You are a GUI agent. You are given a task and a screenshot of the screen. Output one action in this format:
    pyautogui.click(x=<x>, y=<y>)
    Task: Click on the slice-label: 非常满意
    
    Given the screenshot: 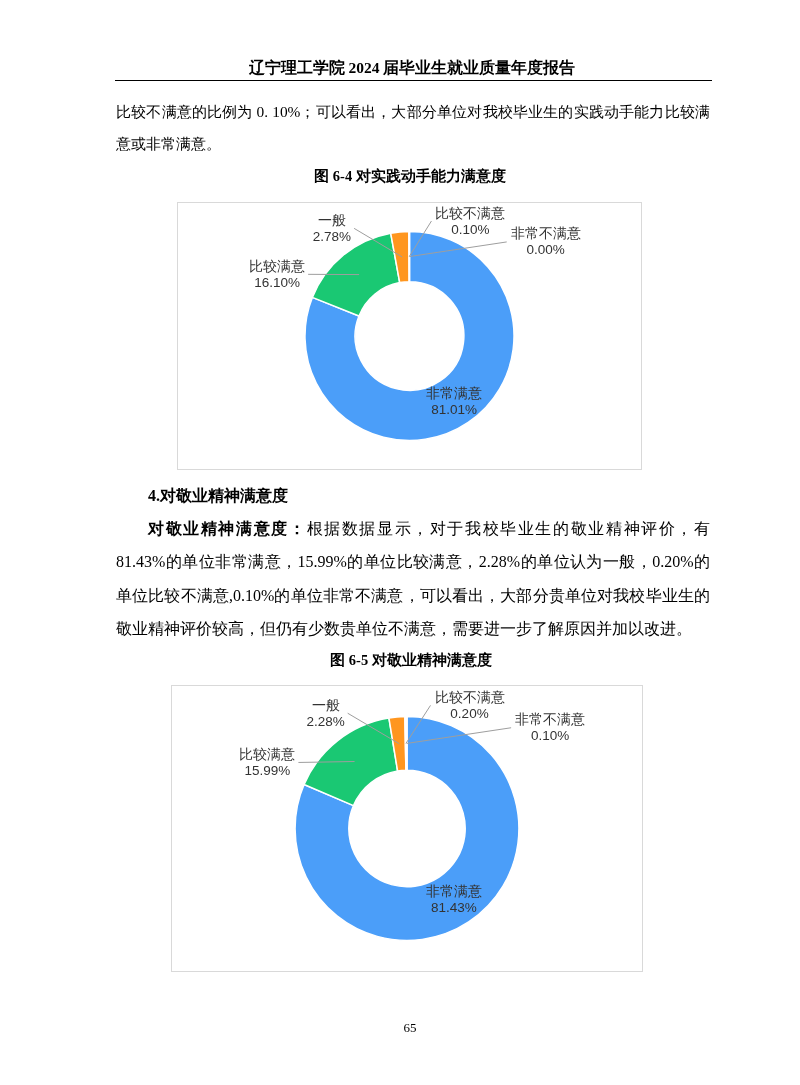 What is the action you would take?
    pyautogui.click(x=453, y=891)
    